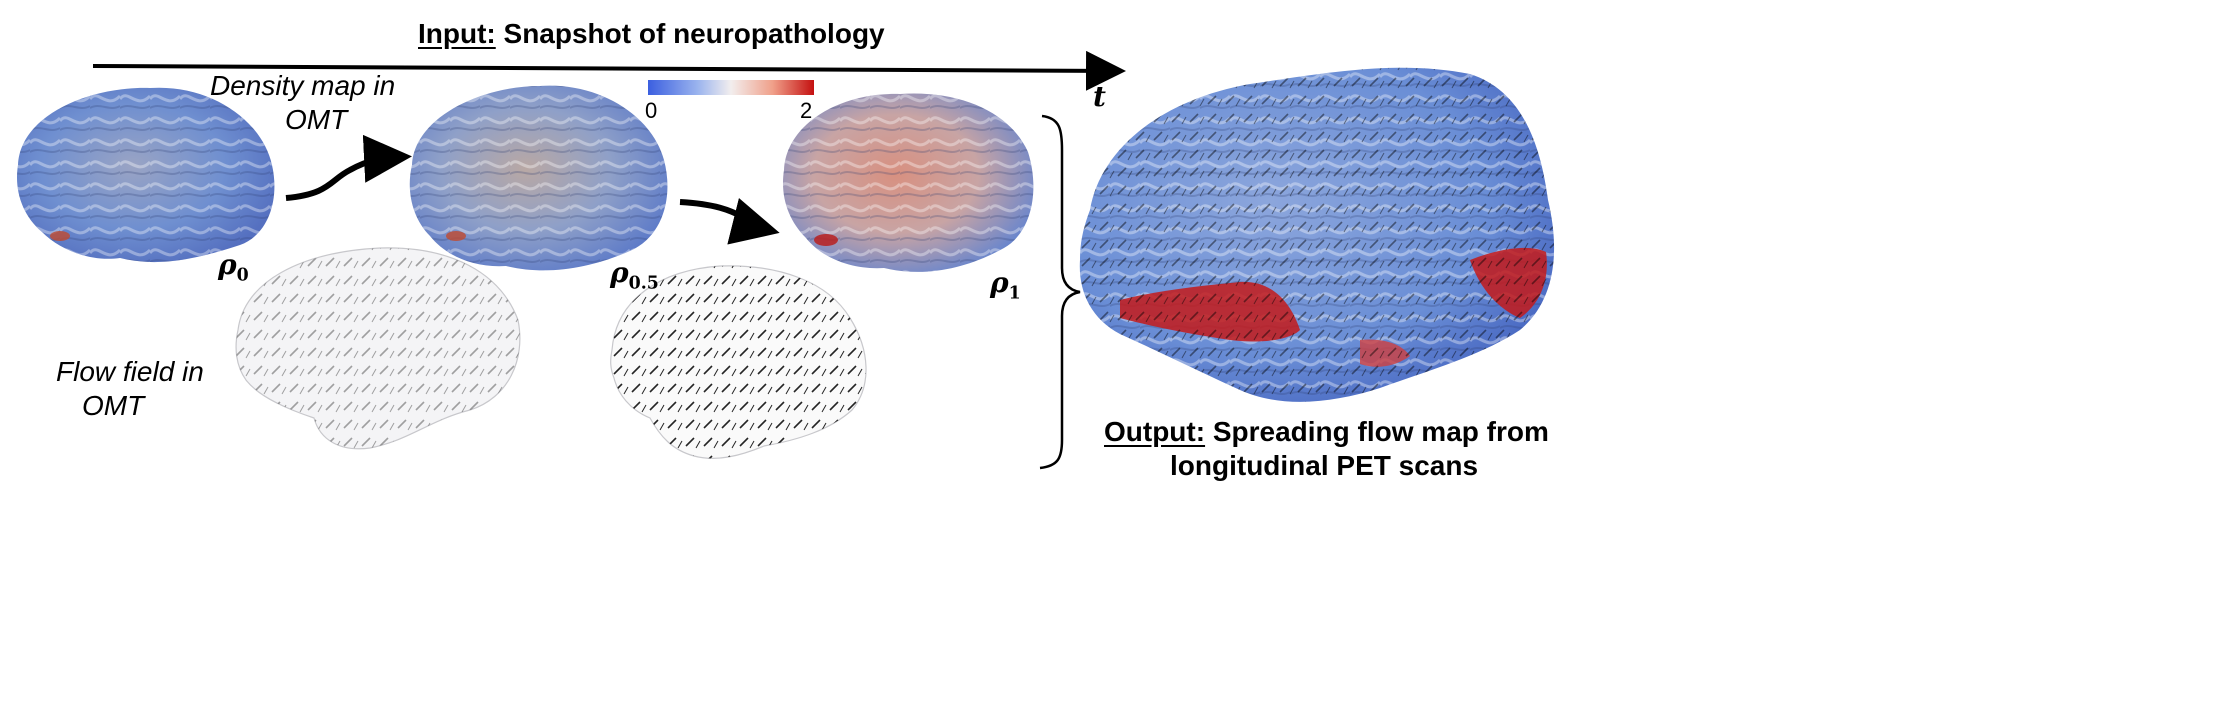  What do you see at coordinates (113, 405) in the screenshot?
I see `flow-label-line2: OMT` at bounding box center [113, 405].